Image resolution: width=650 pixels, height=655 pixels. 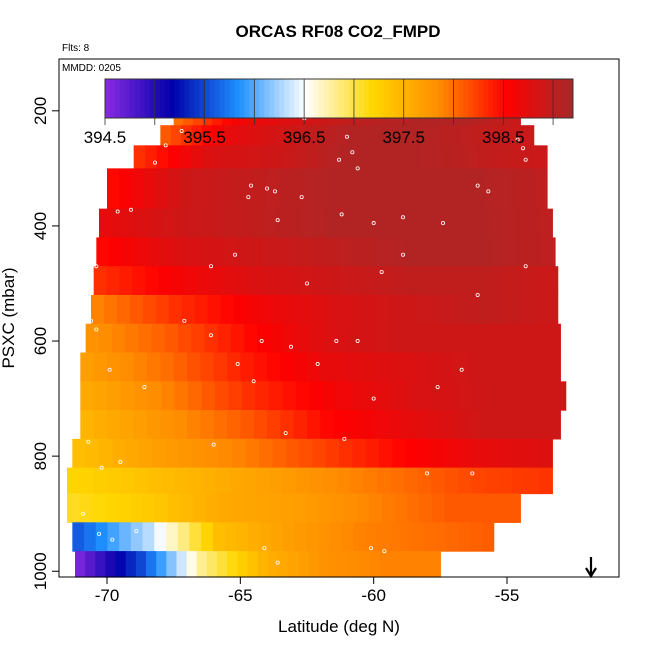 What do you see at coordinates (40, 226) in the screenshot?
I see `y-tick-label-1: 400` at bounding box center [40, 226].